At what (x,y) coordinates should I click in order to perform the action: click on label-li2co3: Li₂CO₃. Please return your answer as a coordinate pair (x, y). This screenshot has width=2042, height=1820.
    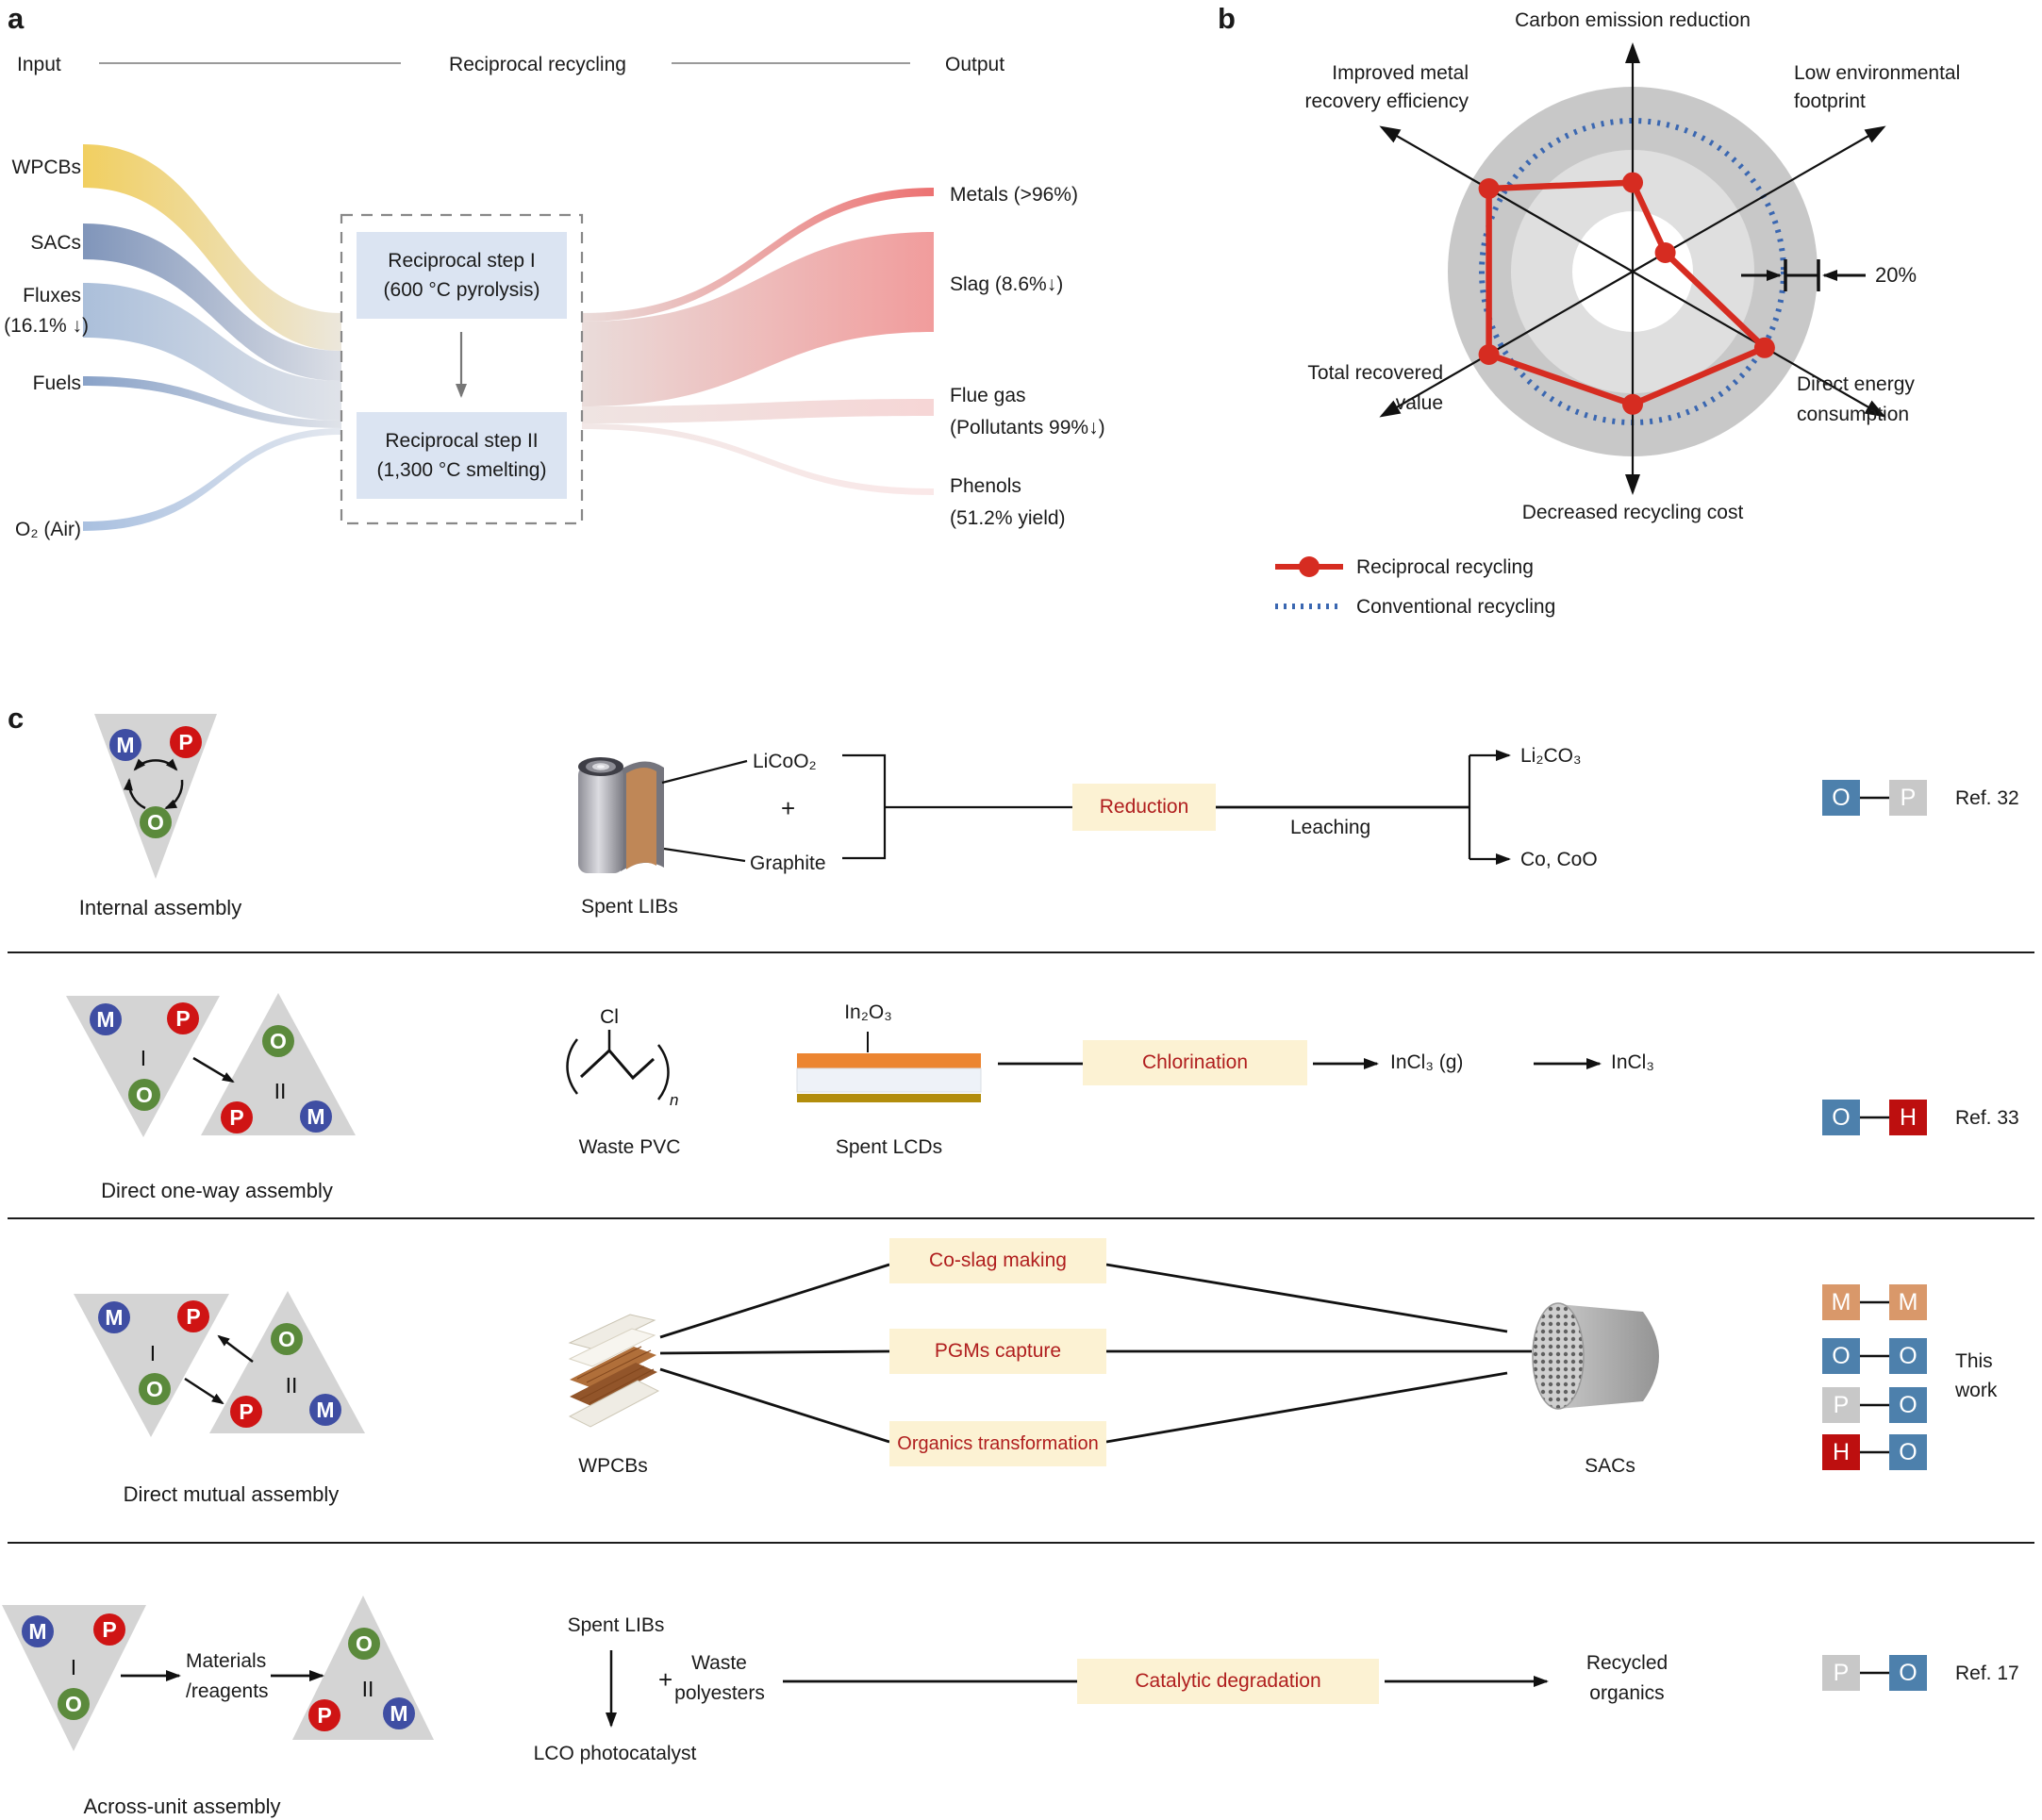
    Looking at the image, I should click on (1551, 756).